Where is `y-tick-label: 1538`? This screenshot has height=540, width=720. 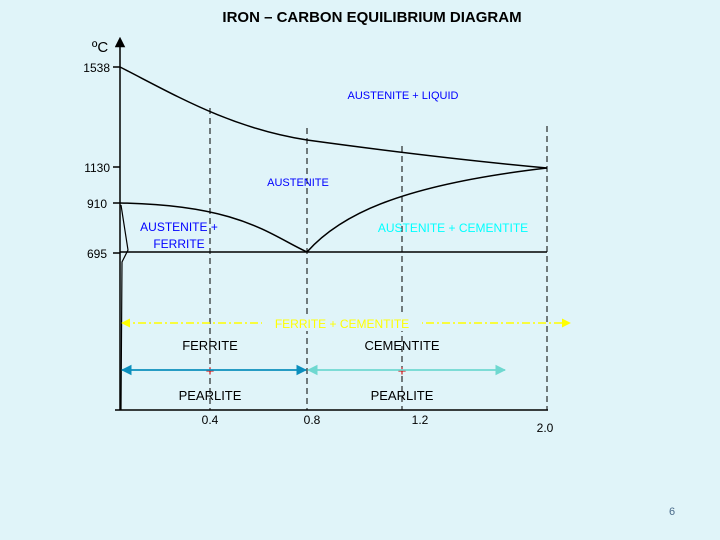 y-tick-label: 1538 is located at coordinates (96, 68).